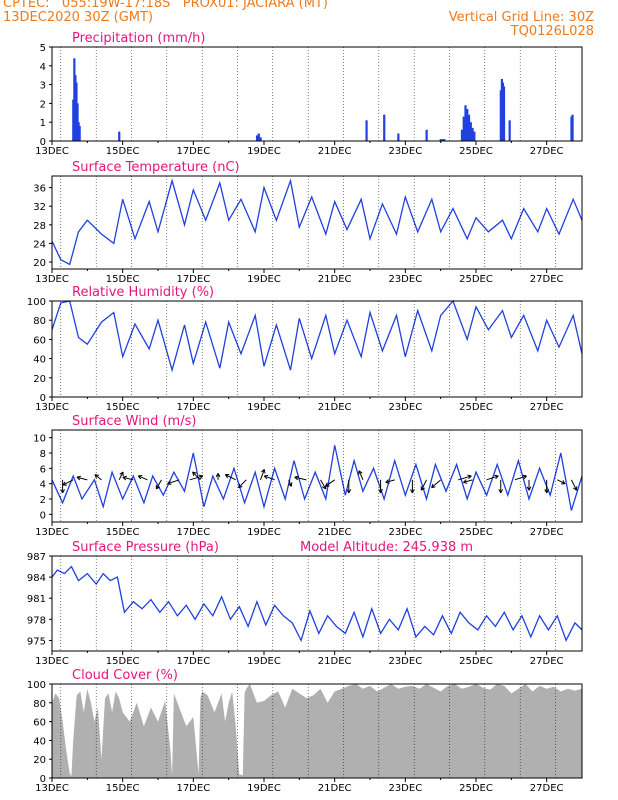  I want to click on y-tick-label: 100, so click(36, 302).